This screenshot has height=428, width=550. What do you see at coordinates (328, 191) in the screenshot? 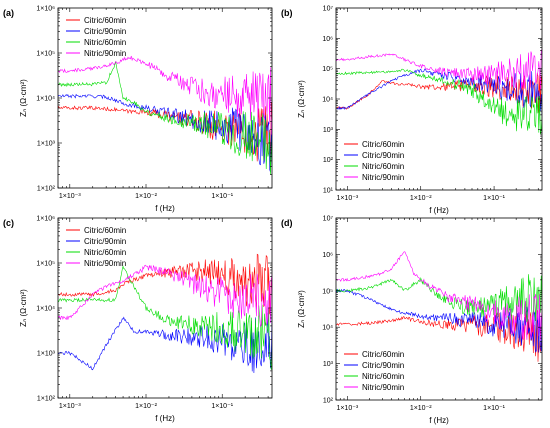
I see `y-tick-label: 10¹` at bounding box center [328, 191].